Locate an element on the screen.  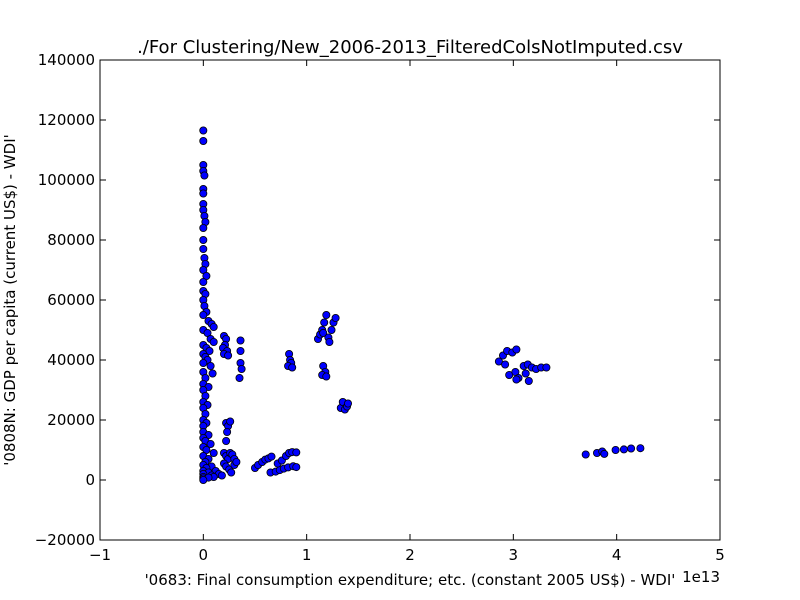
y-tick-label: 60000 is located at coordinates (71, 300).